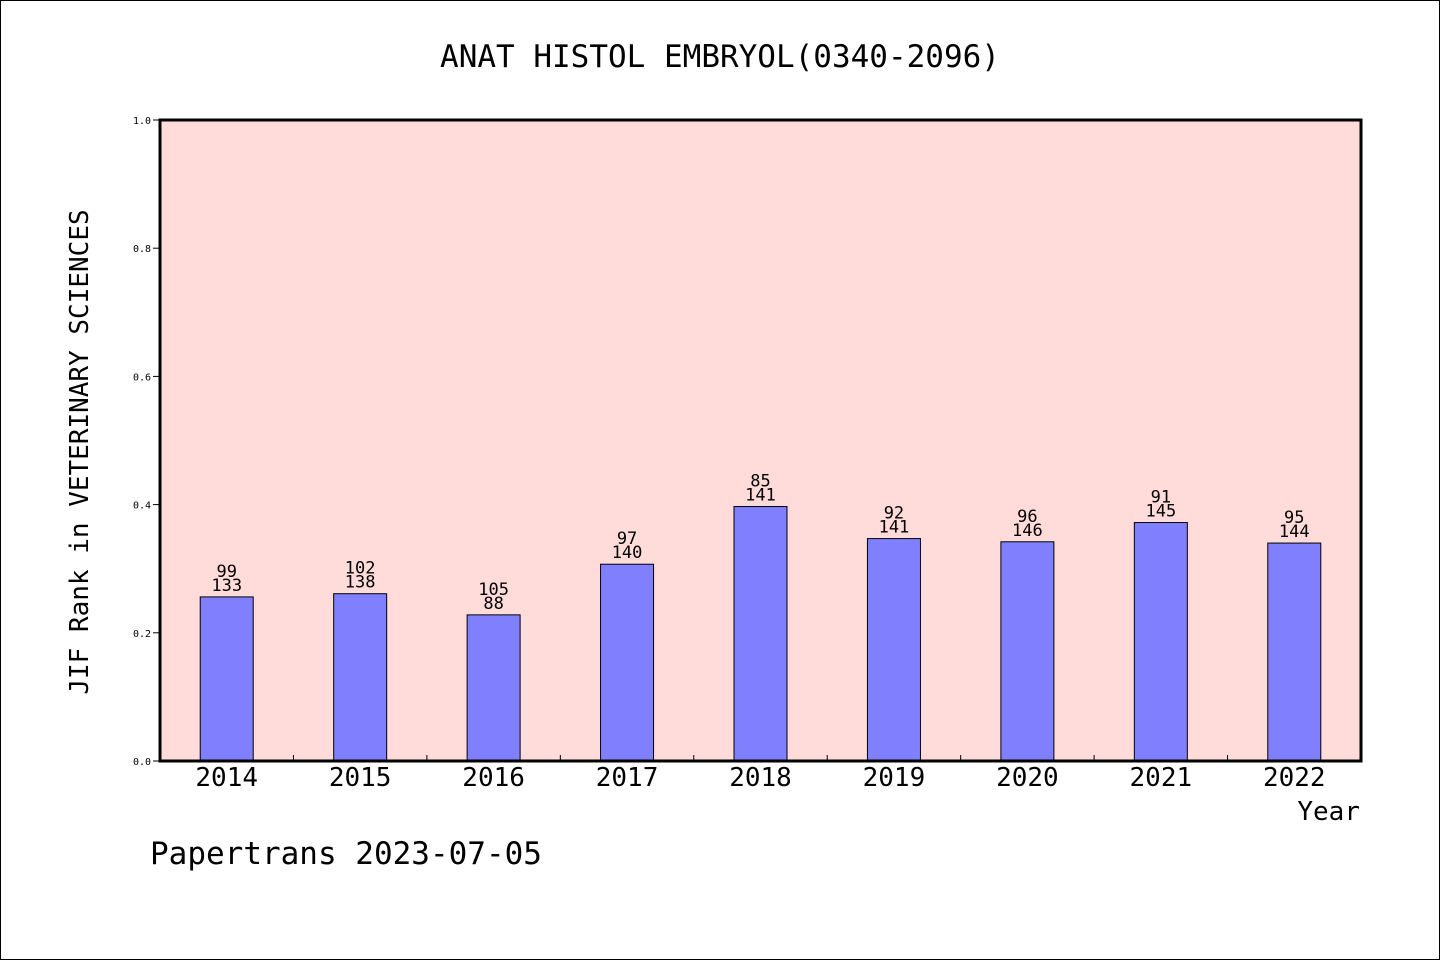 This screenshot has width=1440, height=960. Describe the element at coordinates (142, 249) in the screenshot. I see `y-tick-label-0.8: 0.8` at that location.